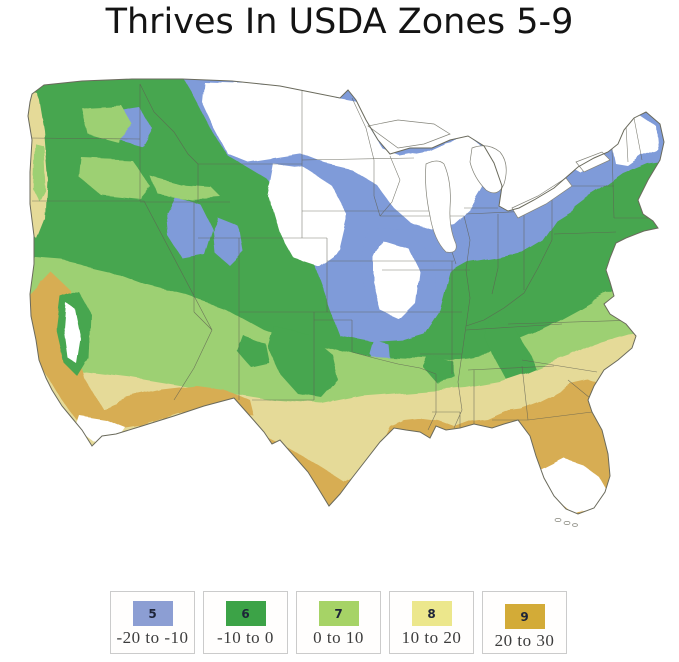 The image size is (679, 662). What do you see at coordinates (245, 613) in the screenshot?
I see `zone-6-swatch: 6` at bounding box center [245, 613].